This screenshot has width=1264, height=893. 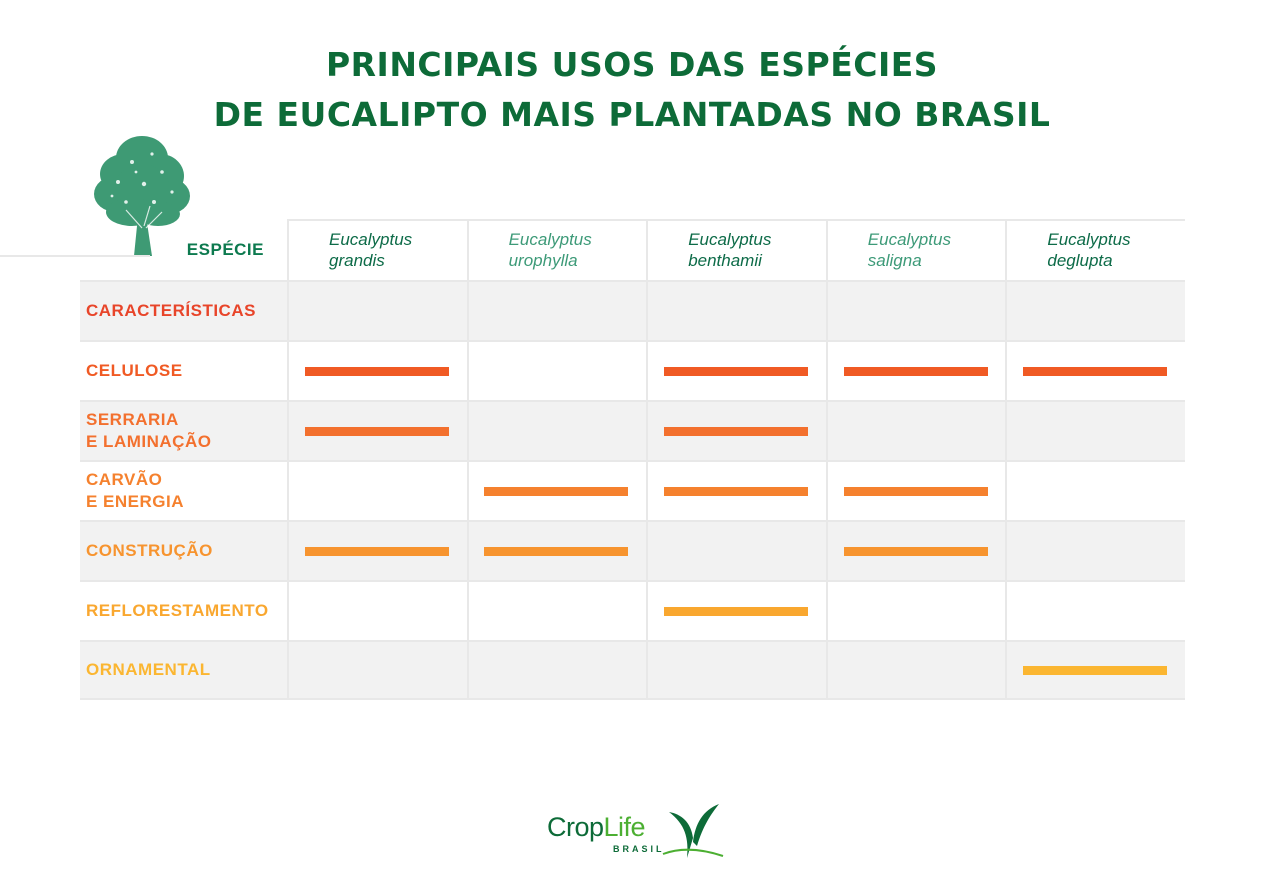 What do you see at coordinates (915, 250) in the screenshot?
I see `species-header-saligna: Eucalyptus saligna` at bounding box center [915, 250].